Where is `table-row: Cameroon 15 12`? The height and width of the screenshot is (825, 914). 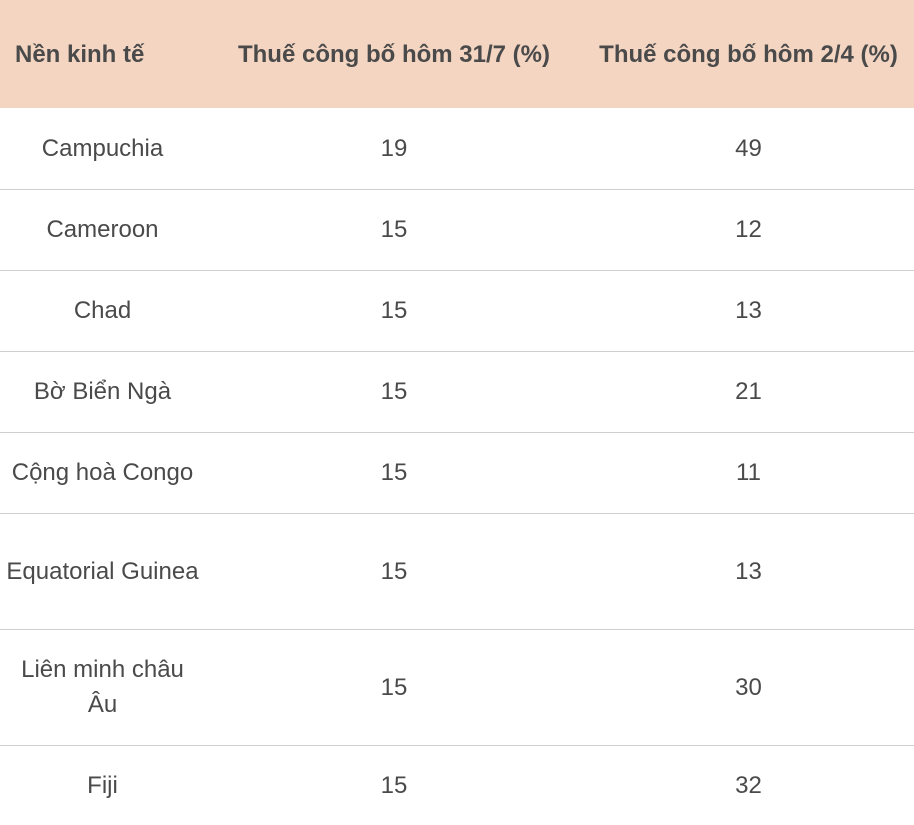
table-row: Cameroon 15 12 is located at coordinates (457, 229).